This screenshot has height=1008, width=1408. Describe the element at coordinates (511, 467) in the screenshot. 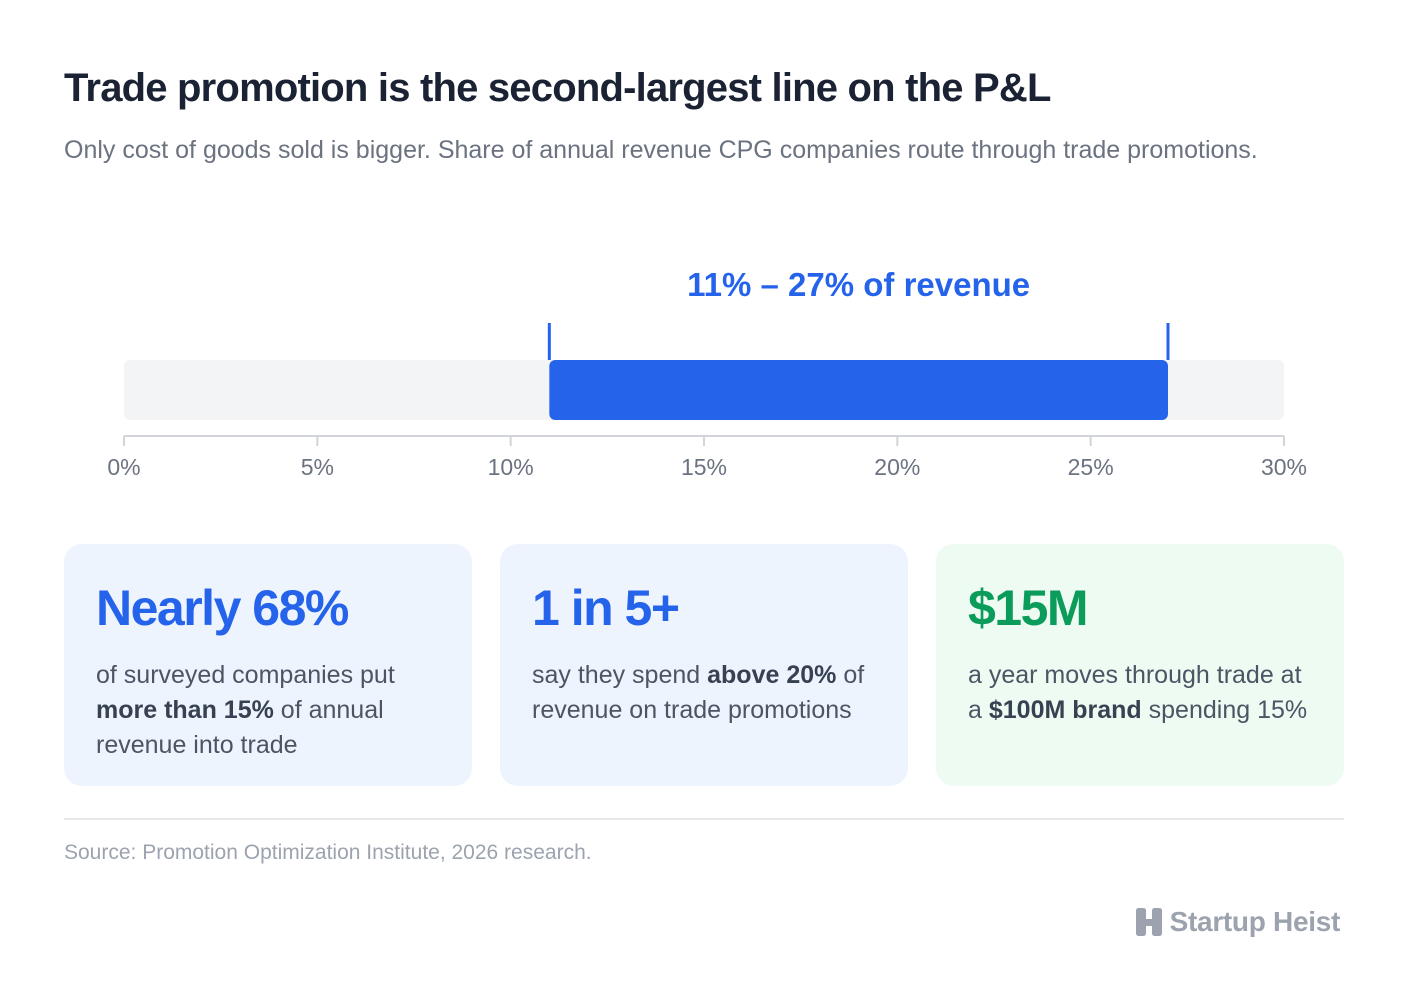

I see `x-tick-label: 10%` at that location.